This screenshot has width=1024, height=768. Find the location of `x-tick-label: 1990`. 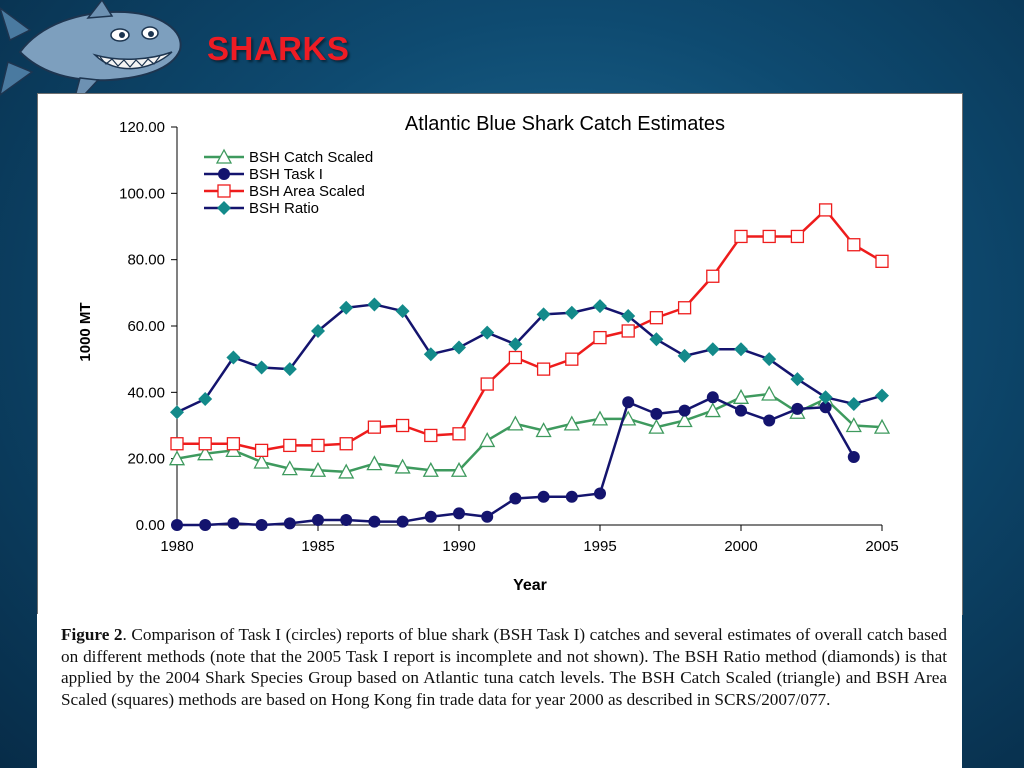

x-tick-label: 1990 is located at coordinates (458, 546).